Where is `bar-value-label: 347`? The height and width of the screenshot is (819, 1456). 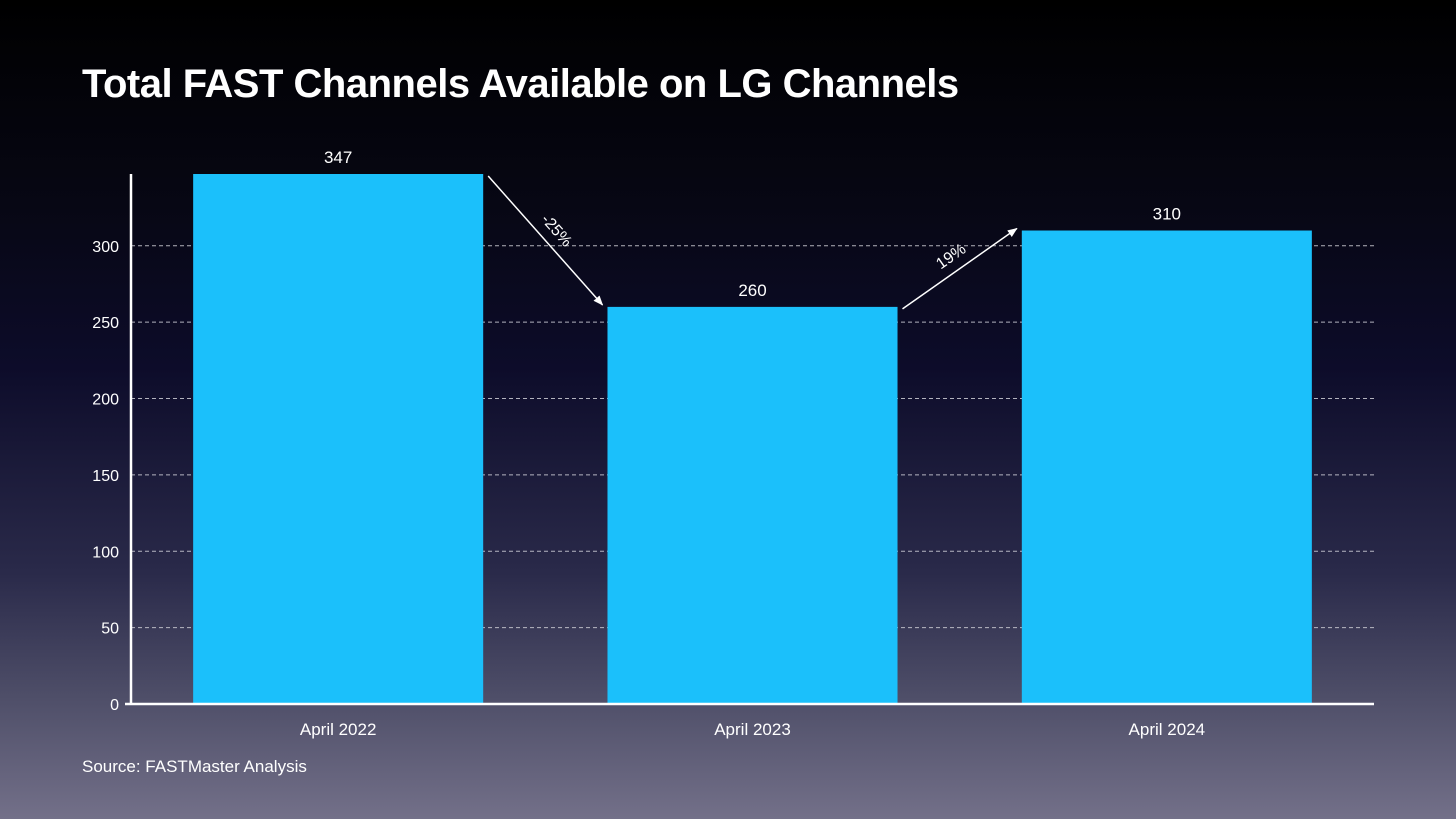
bar-value-label: 347 is located at coordinates (338, 157).